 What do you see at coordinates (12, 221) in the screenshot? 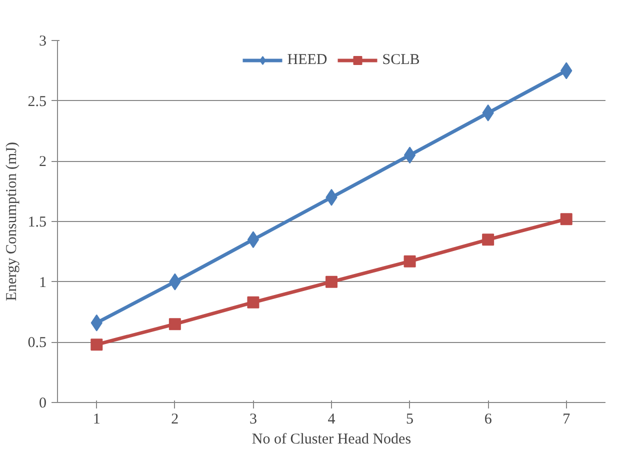
I see `y-axis-title: Energy Consumption (mJ)` at bounding box center [12, 221].